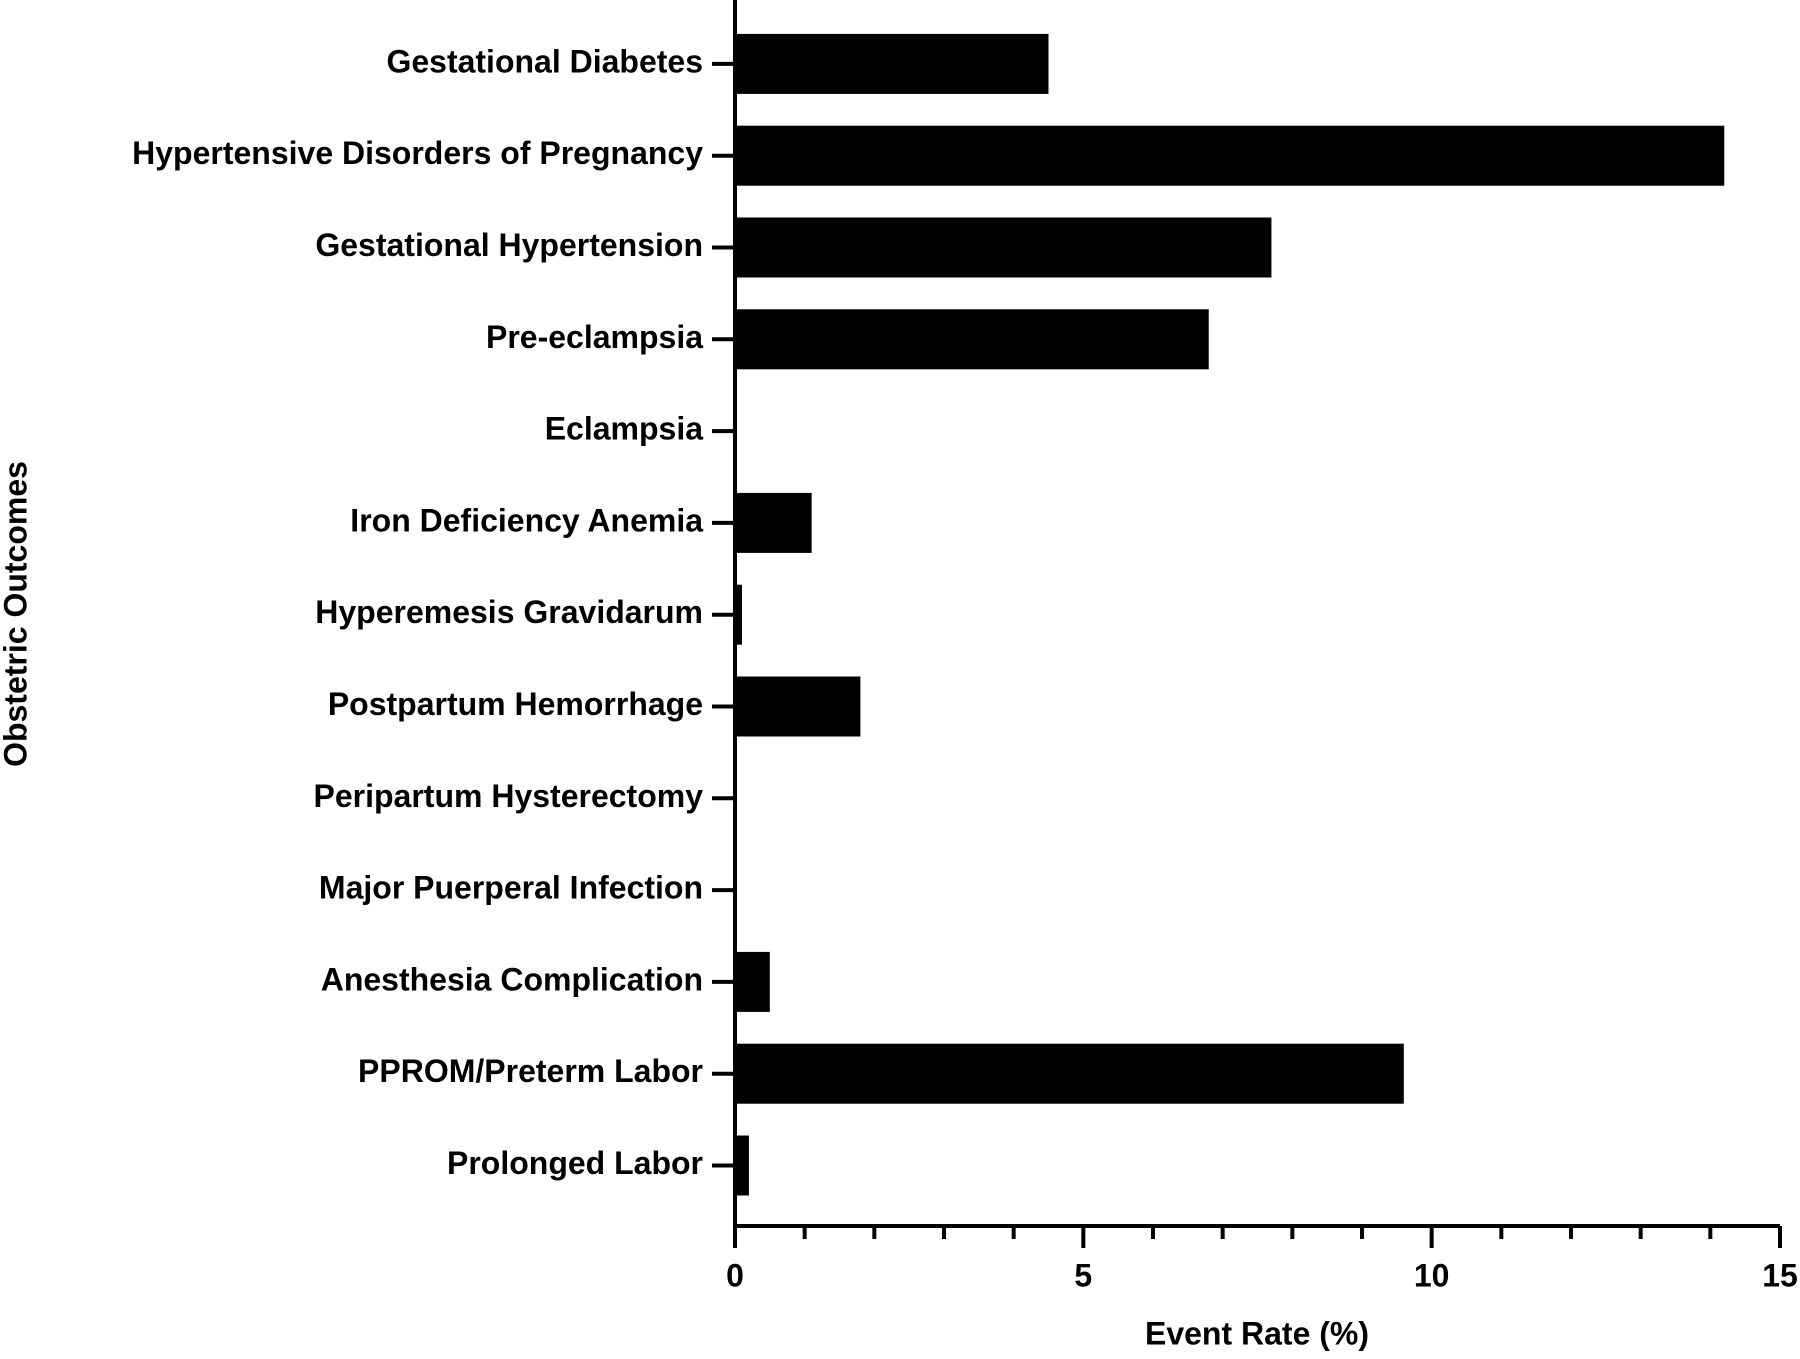  I want to click on x-tick-label: 5, so click(1083, 1275).